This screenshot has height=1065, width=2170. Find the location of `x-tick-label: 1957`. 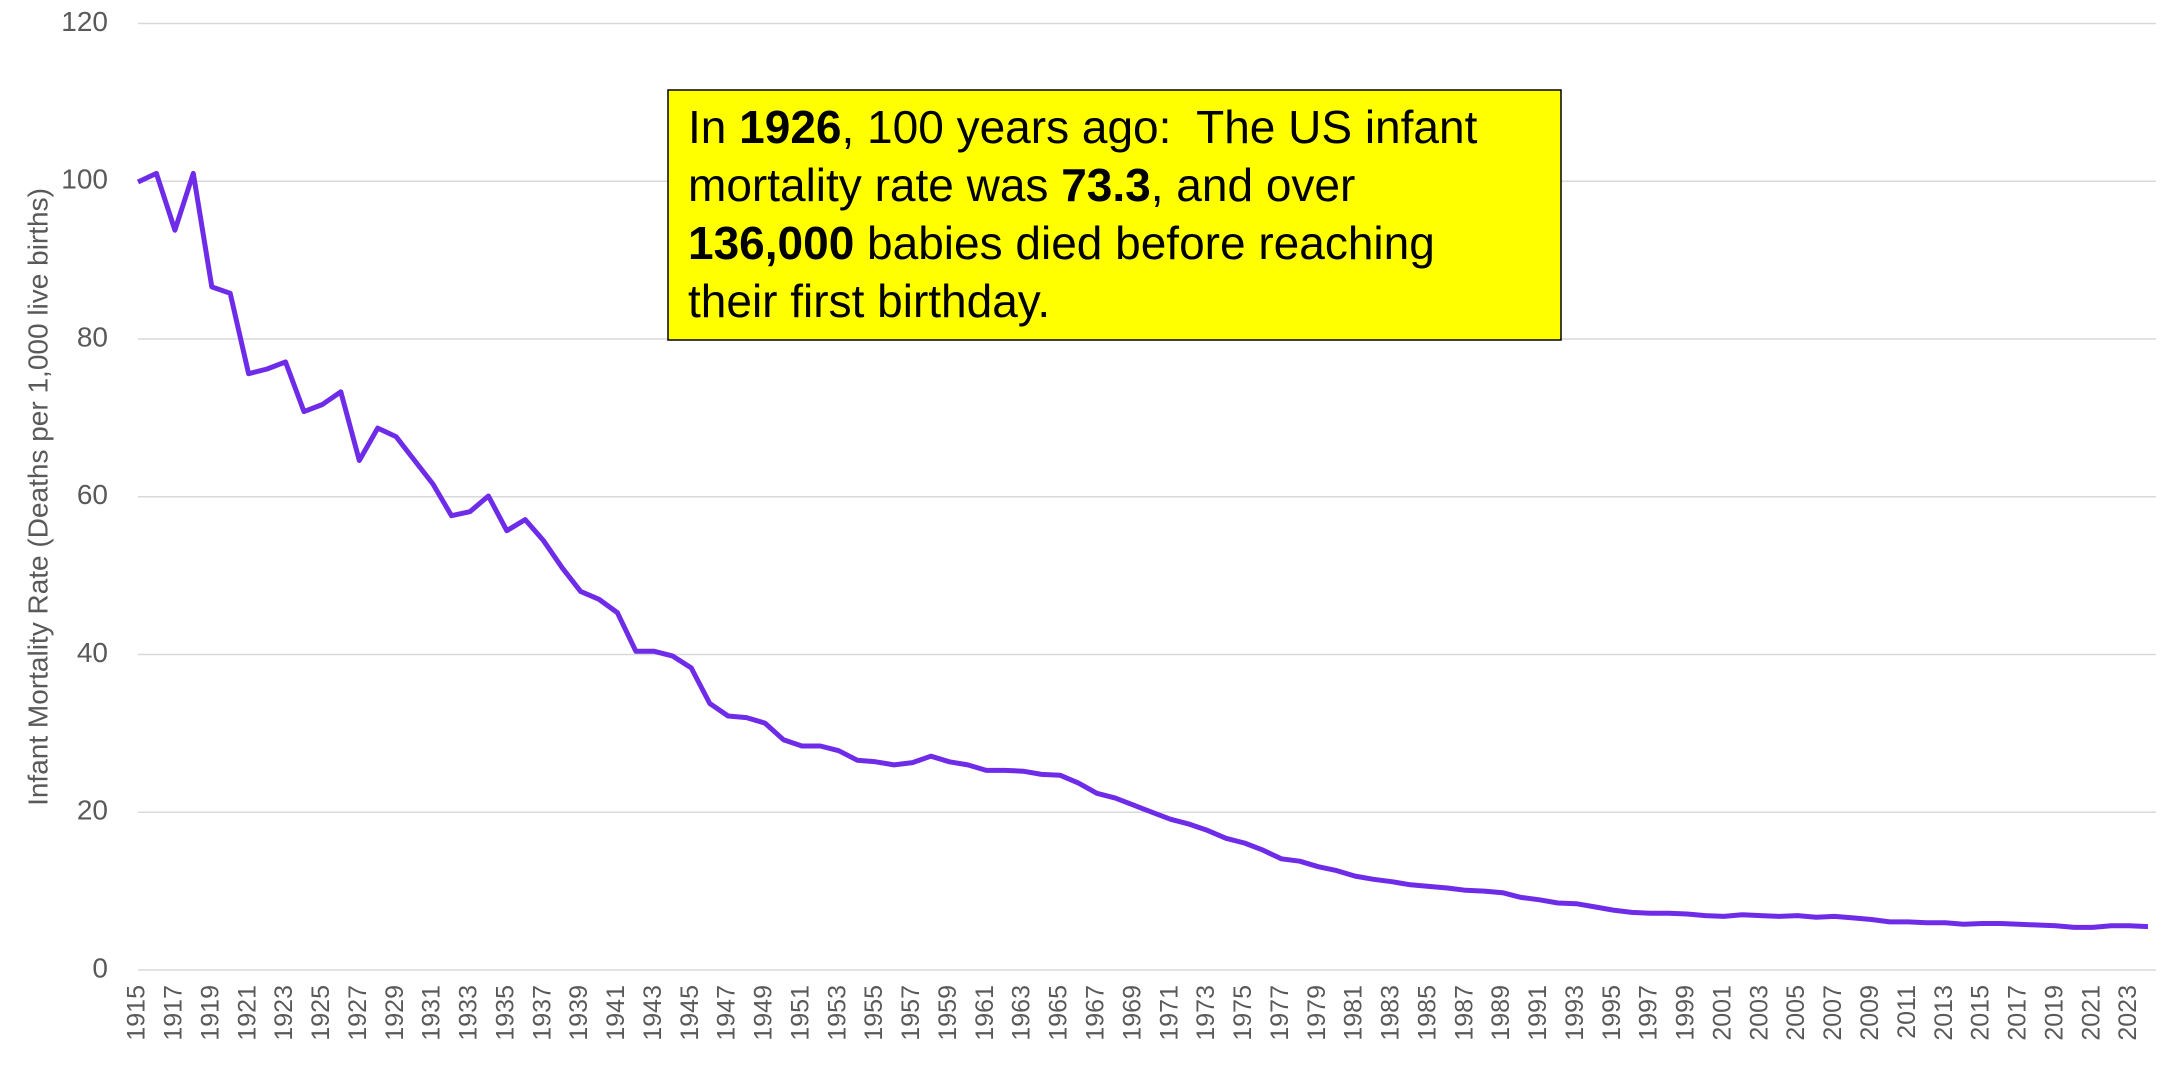

x-tick-label: 1957 is located at coordinates (911, 1013).